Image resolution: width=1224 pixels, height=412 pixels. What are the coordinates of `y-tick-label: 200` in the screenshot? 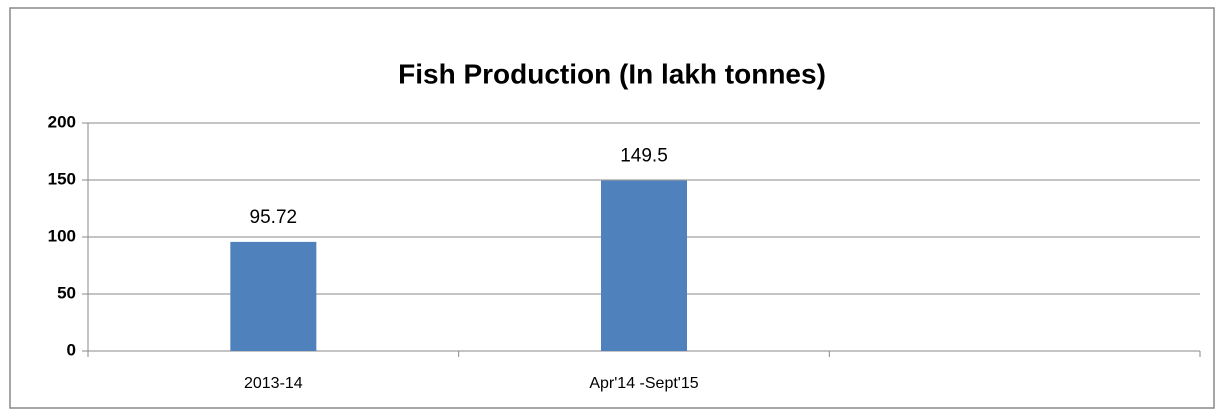 It's located at (62, 121).